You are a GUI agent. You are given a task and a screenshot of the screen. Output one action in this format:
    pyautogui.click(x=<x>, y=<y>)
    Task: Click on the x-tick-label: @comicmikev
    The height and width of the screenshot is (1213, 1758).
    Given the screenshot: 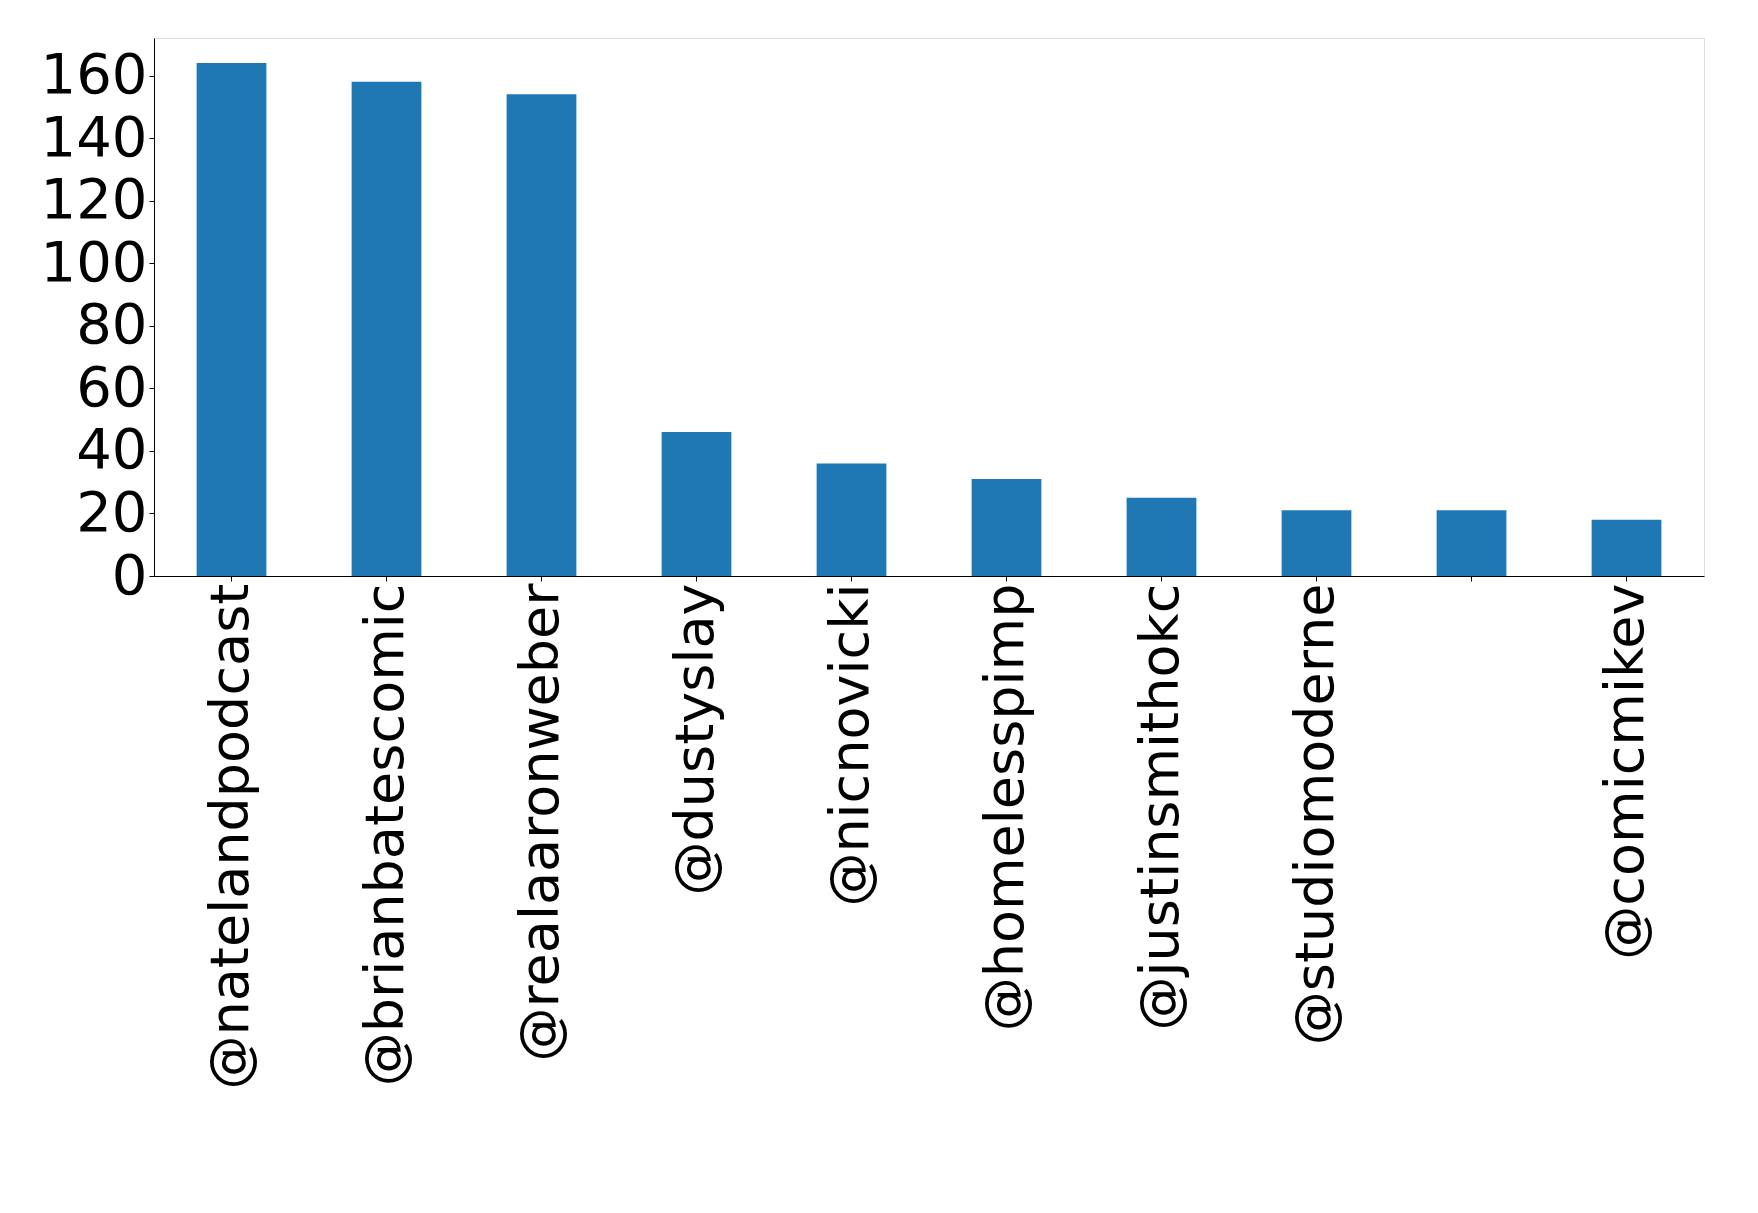 What is the action you would take?
    pyautogui.click(x=1624, y=771)
    